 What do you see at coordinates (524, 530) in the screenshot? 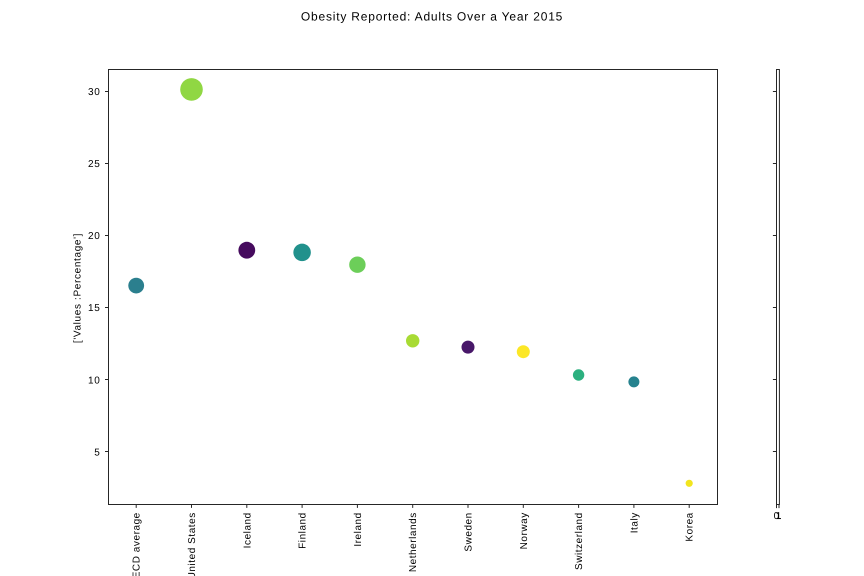
I see `svg-text: Norway` at bounding box center [524, 530].